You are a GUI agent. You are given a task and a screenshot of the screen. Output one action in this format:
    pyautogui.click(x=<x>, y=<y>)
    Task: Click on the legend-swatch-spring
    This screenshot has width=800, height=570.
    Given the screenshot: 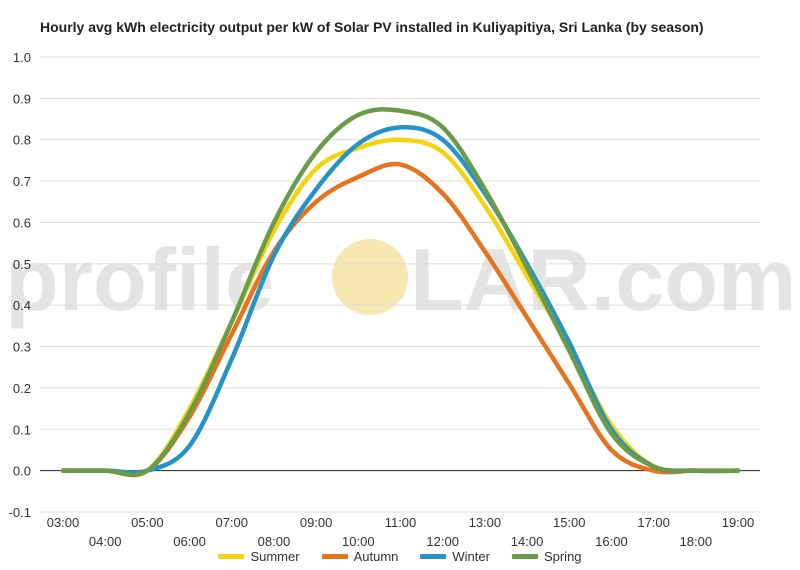 What is the action you would take?
    pyautogui.click(x=524, y=556)
    